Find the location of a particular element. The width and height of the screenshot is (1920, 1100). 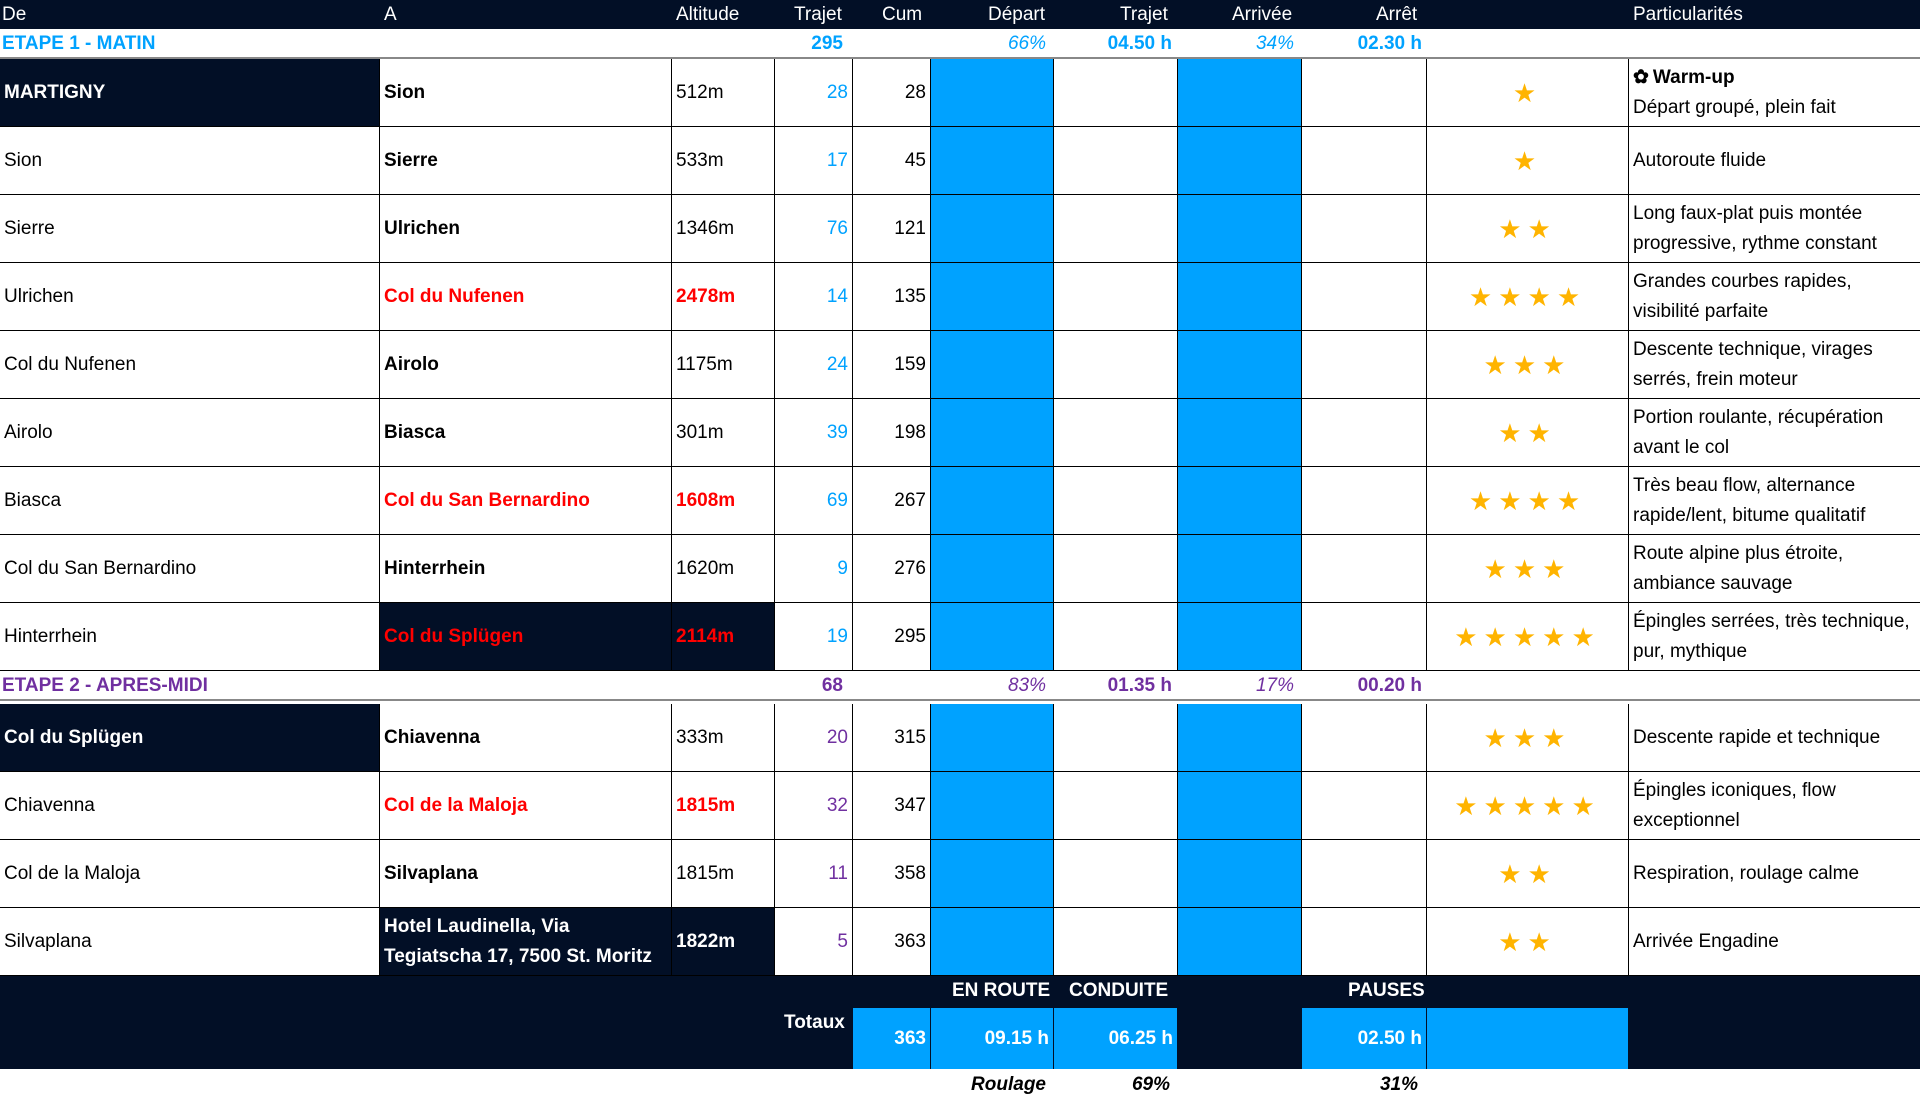

rating-cell: ★ ★ ★ is located at coordinates (1528, 365).